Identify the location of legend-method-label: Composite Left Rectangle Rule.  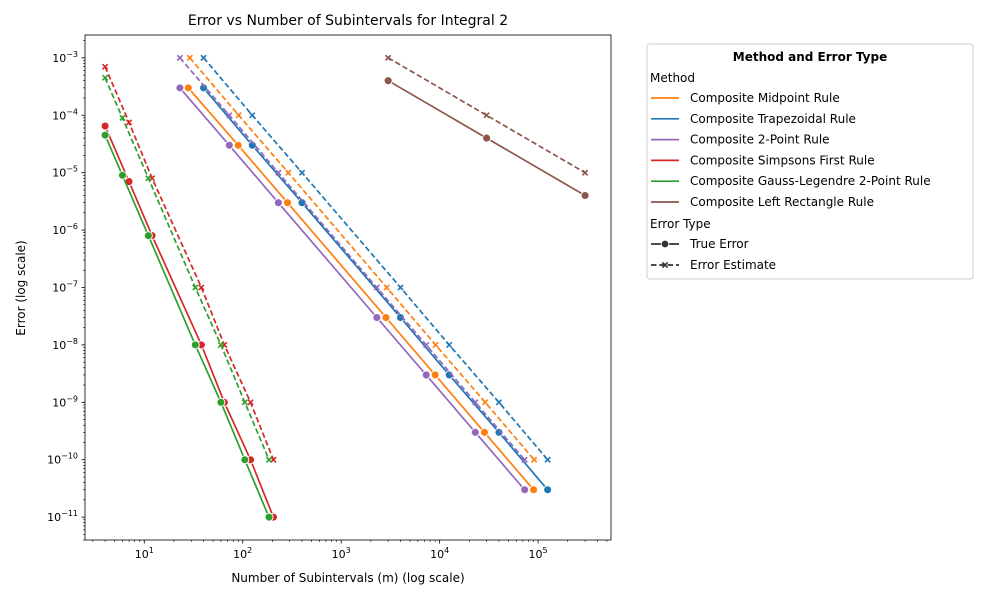
(782, 202).